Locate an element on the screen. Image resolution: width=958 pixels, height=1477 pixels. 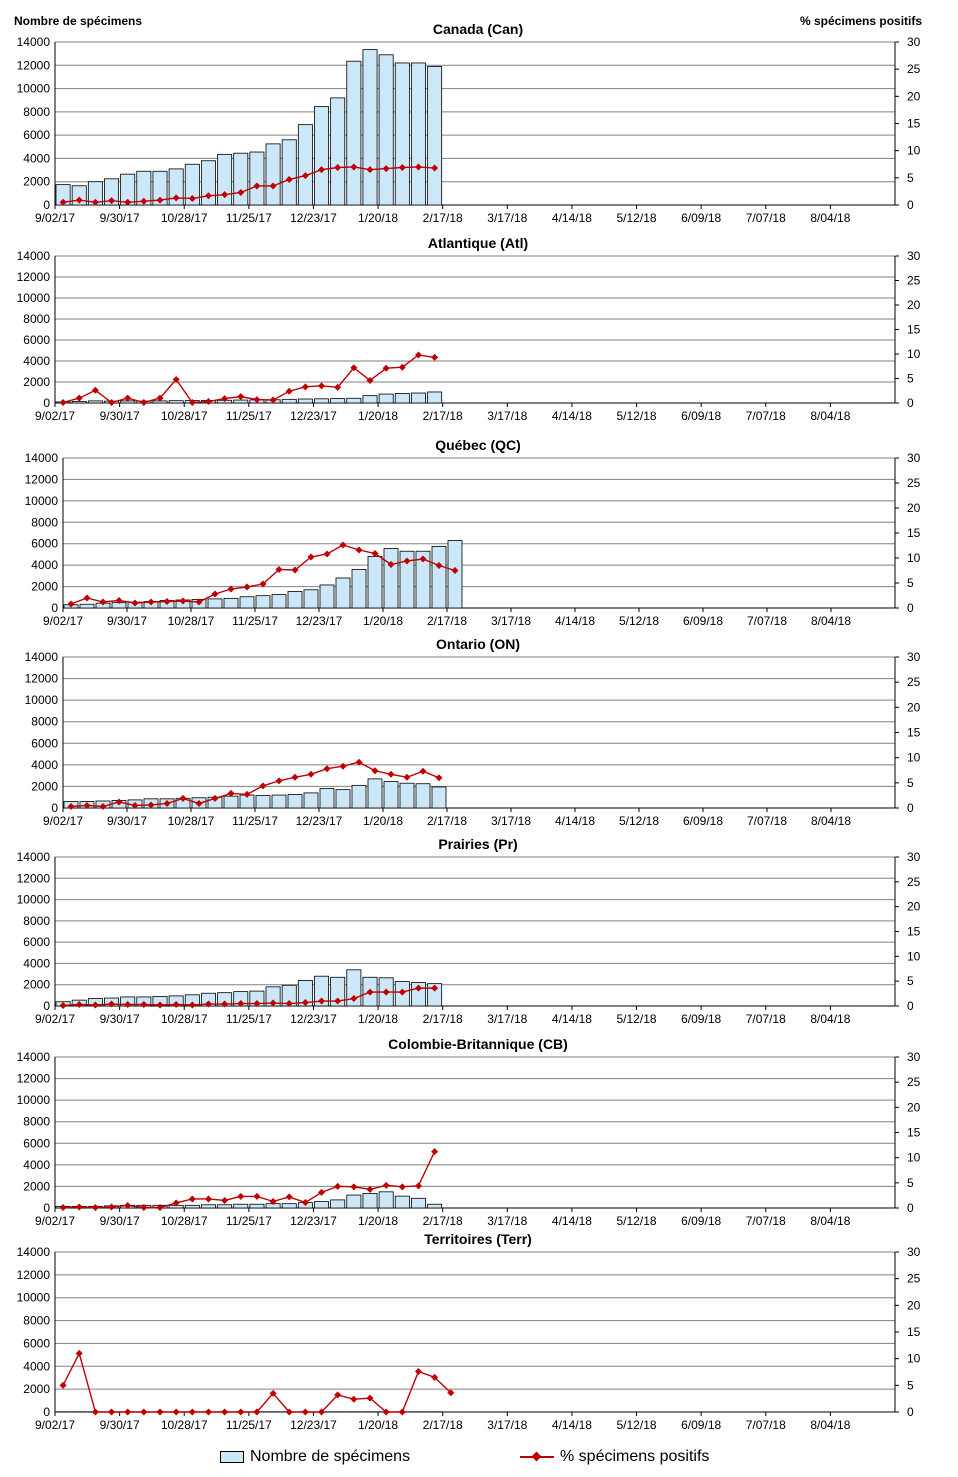
x-tick-label: 3/17/18 is located at coordinates (511, 621).